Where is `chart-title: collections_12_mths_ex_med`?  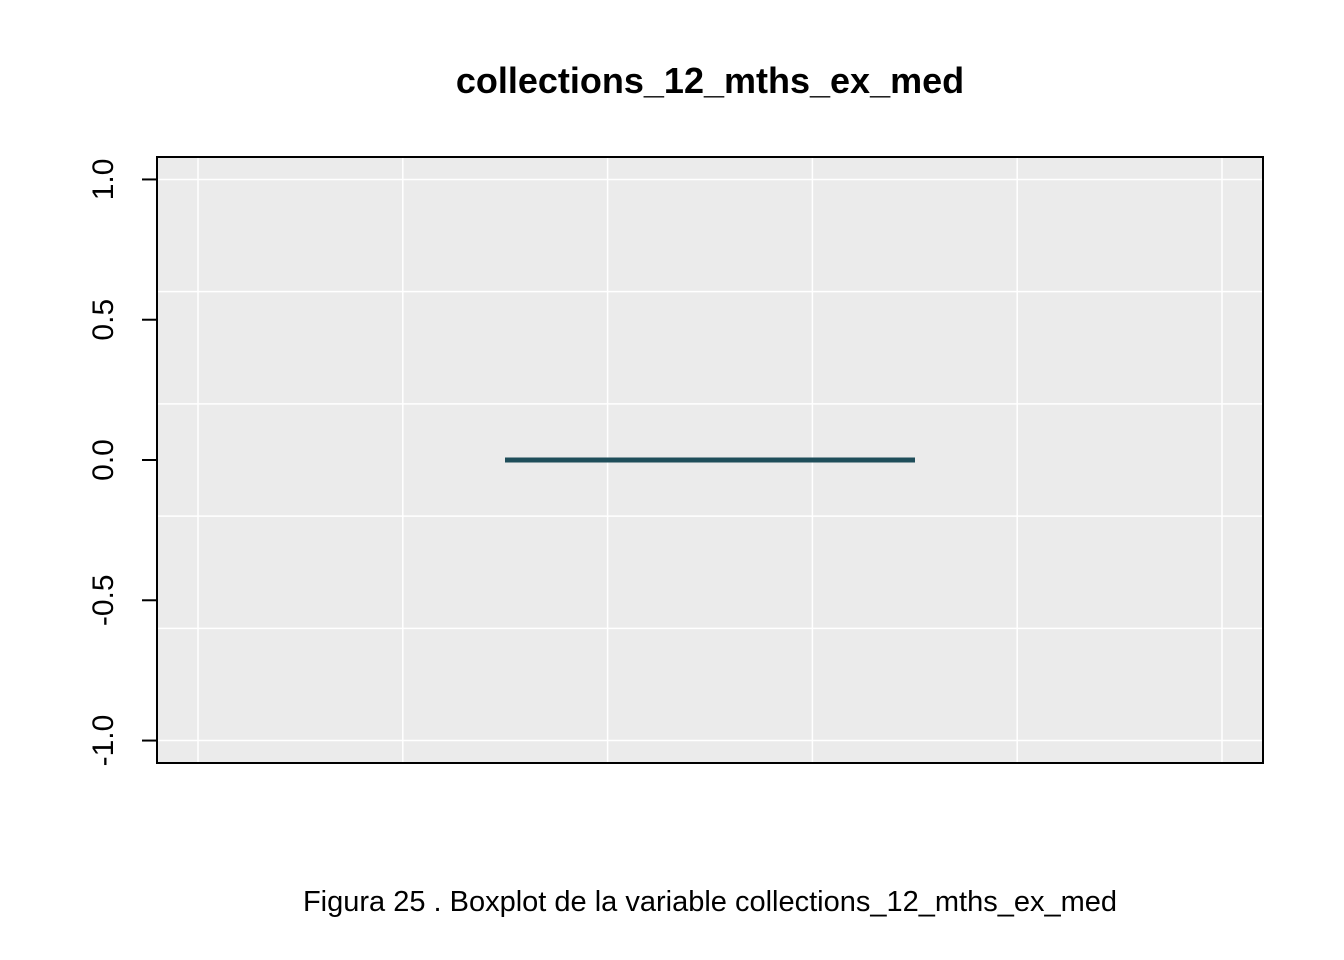
chart-title: collections_12_mths_ex_med is located at coordinates (710, 80).